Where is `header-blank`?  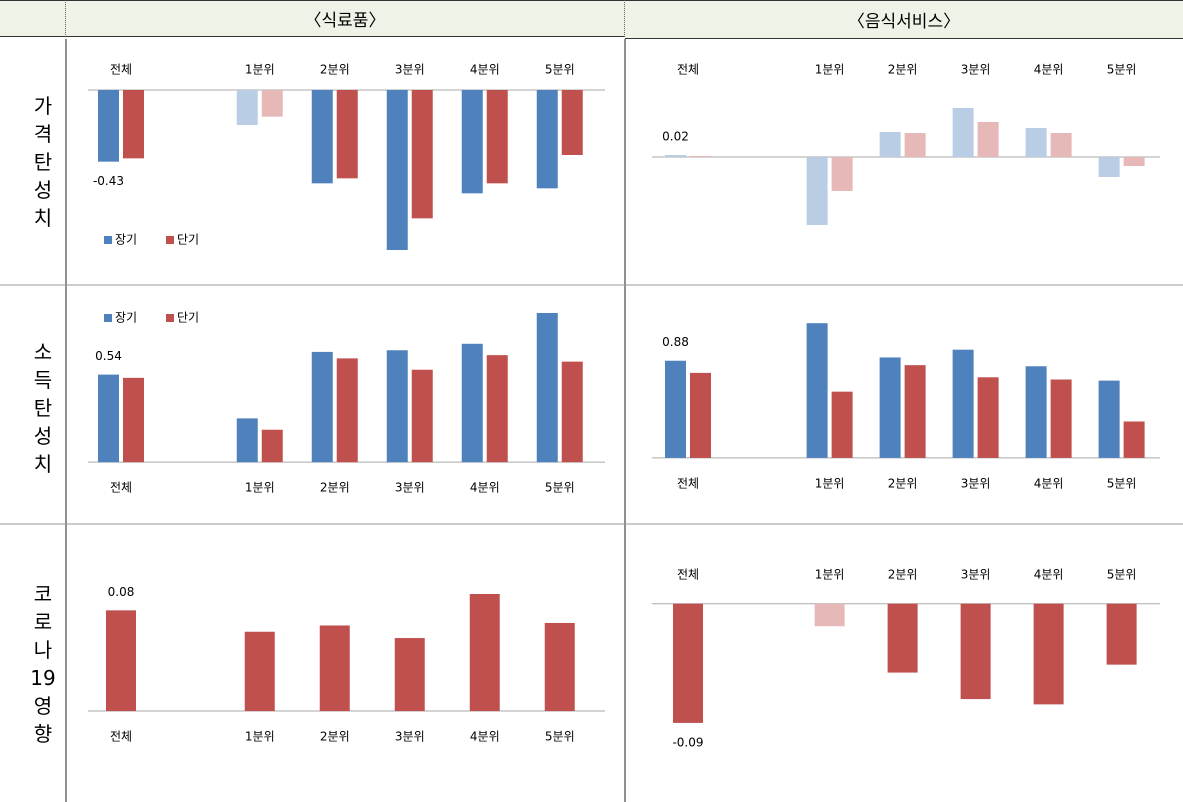
header-blank is located at coordinates (33, 18).